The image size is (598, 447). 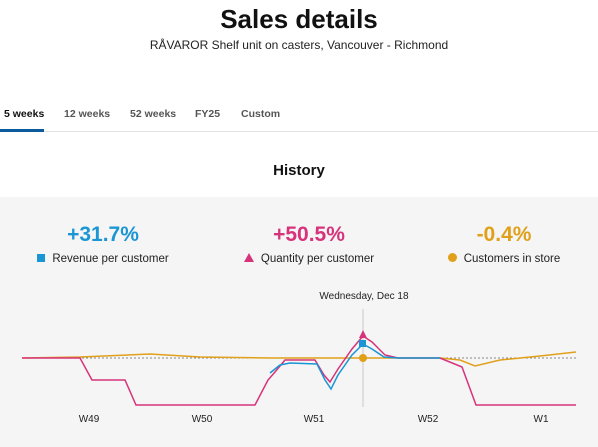 I want to click on series-line-quantity, so click(x=299, y=370).